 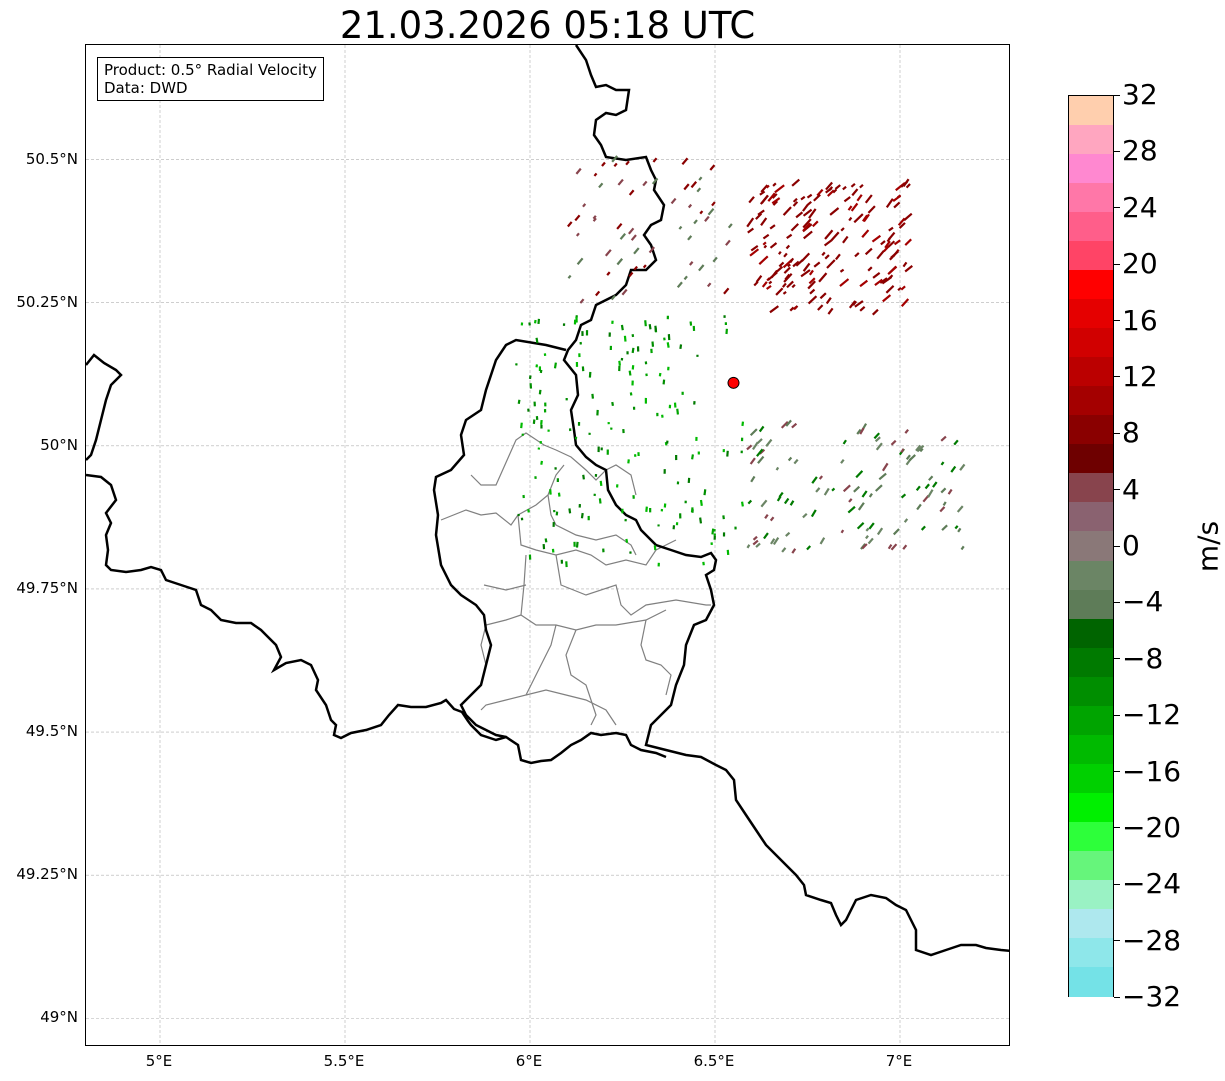 What do you see at coordinates (210, 79) in the screenshot?
I see `product-info-box: Product: 0.5° Radial Velocity Data: DWD` at bounding box center [210, 79].